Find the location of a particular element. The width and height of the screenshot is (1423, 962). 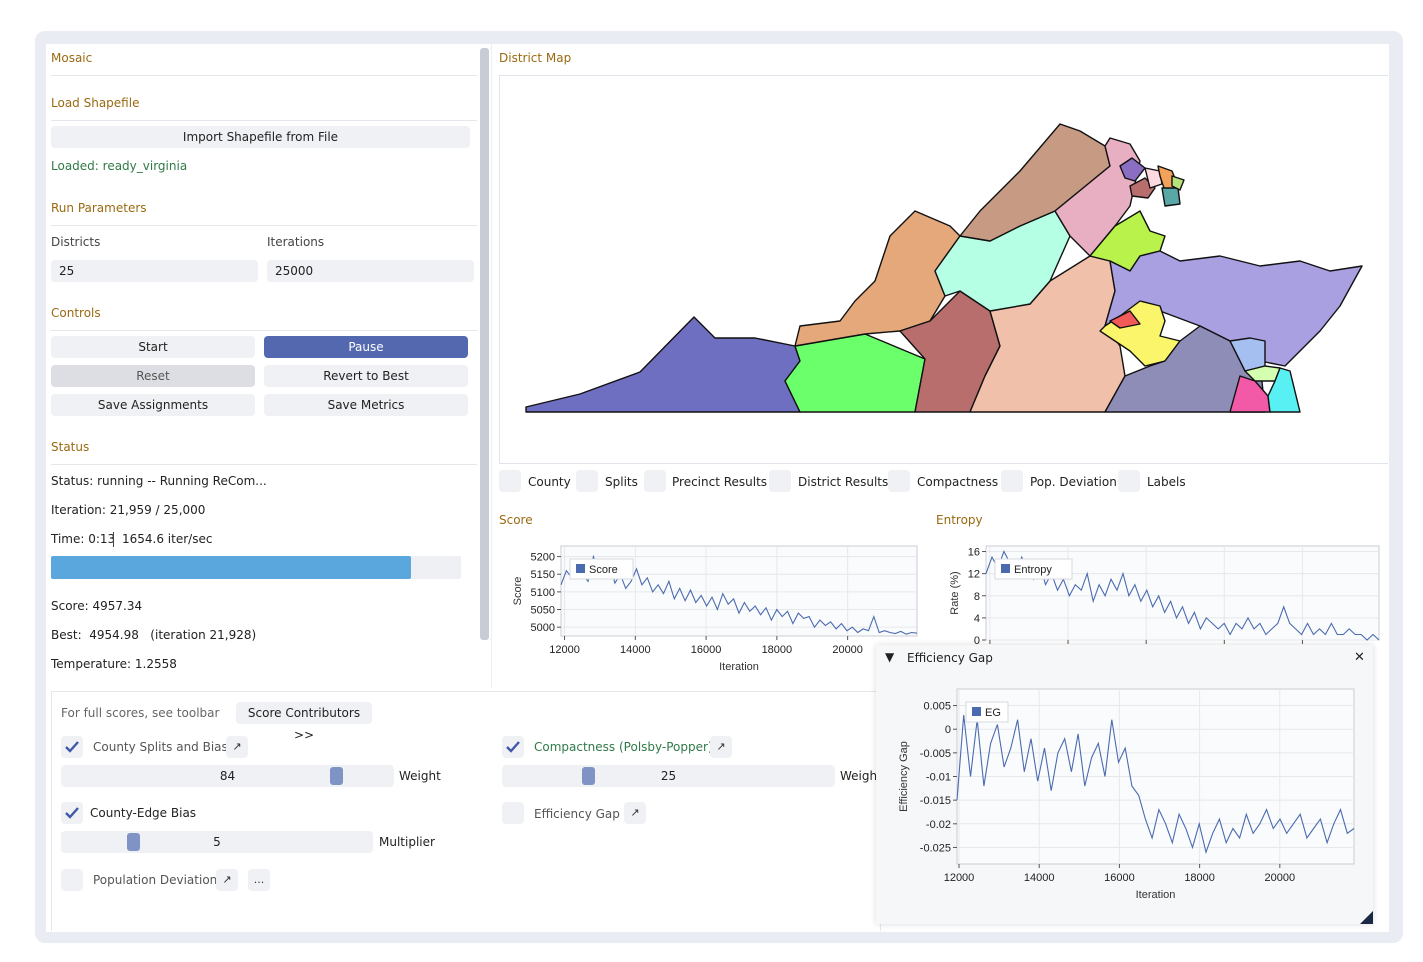

collapse-icon: ▼ is located at coordinates (890, 657).